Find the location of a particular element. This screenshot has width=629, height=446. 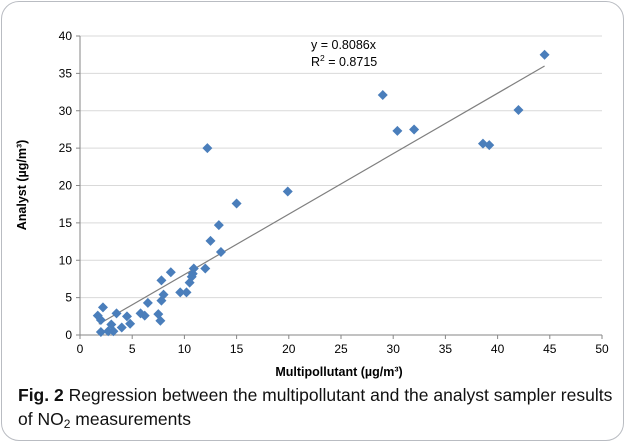

caption-subscript: 2 is located at coordinates (67, 424).